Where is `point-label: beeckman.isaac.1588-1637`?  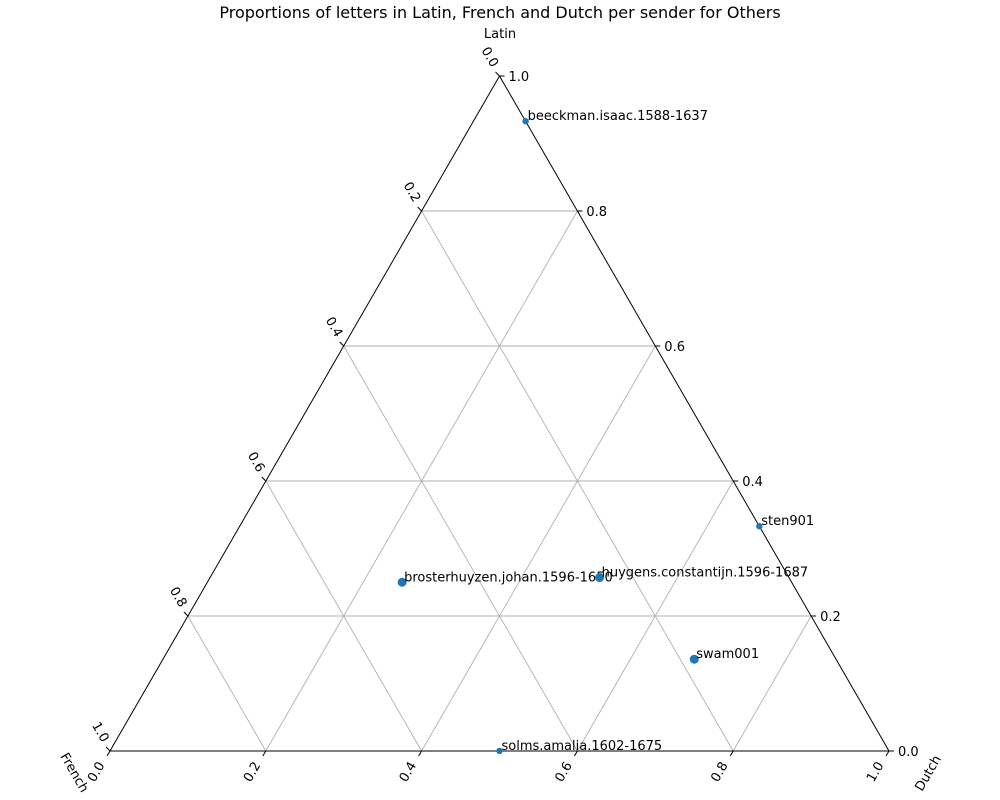
point-label: beeckman.isaac.1588-1637 is located at coordinates (618, 116).